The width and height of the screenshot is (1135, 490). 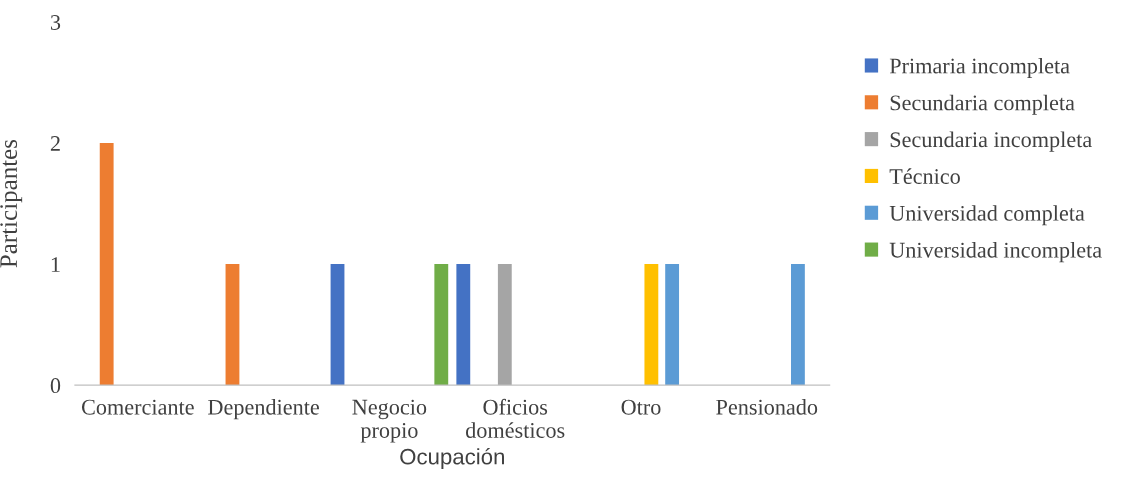 I want to click on y-tick-label: 2, so click(x=55, y=143).